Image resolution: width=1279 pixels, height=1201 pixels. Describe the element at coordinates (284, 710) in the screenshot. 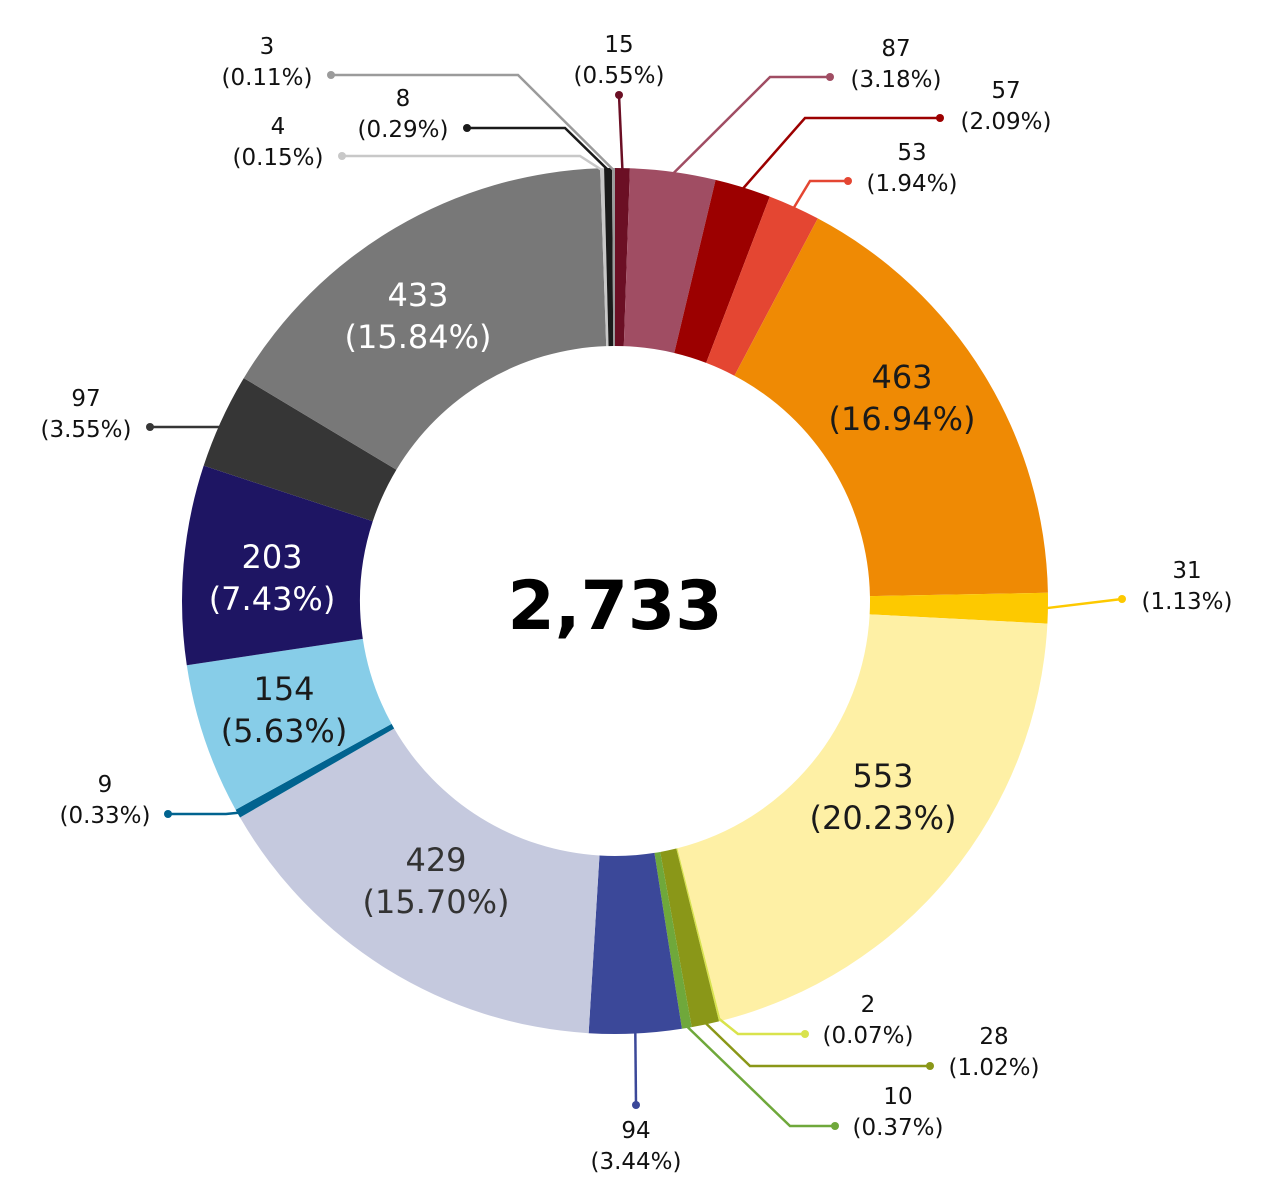

I see `slice-label-154: 154 (5.63%)` at that location.